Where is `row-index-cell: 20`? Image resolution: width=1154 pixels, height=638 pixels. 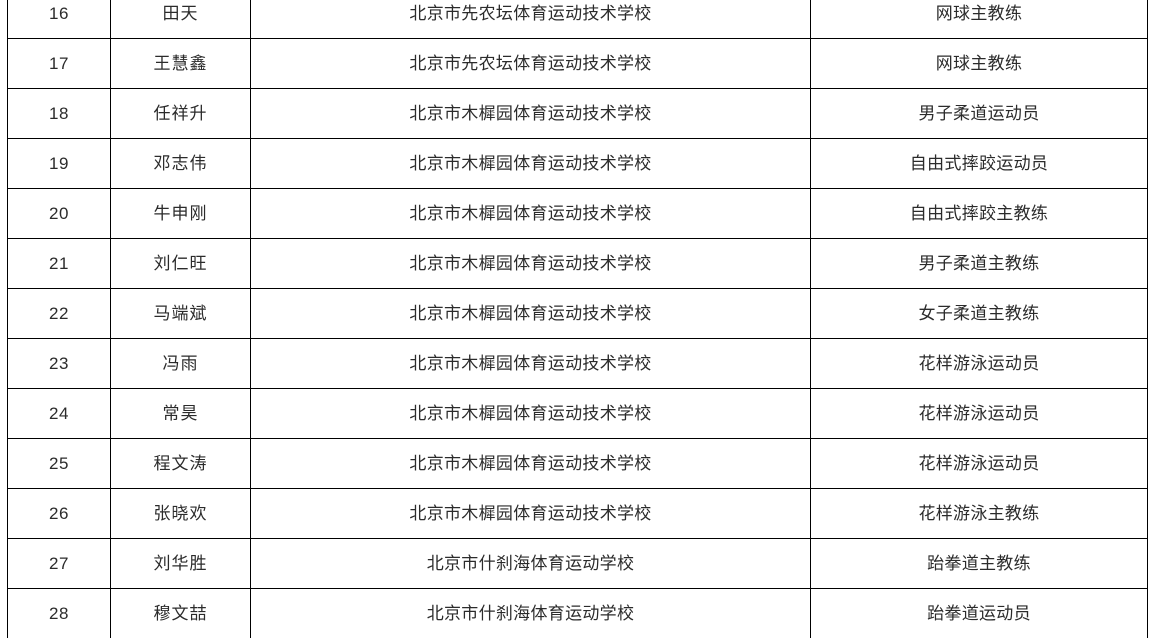
row-index-cell: 20 is located at coordinates (59, 213).